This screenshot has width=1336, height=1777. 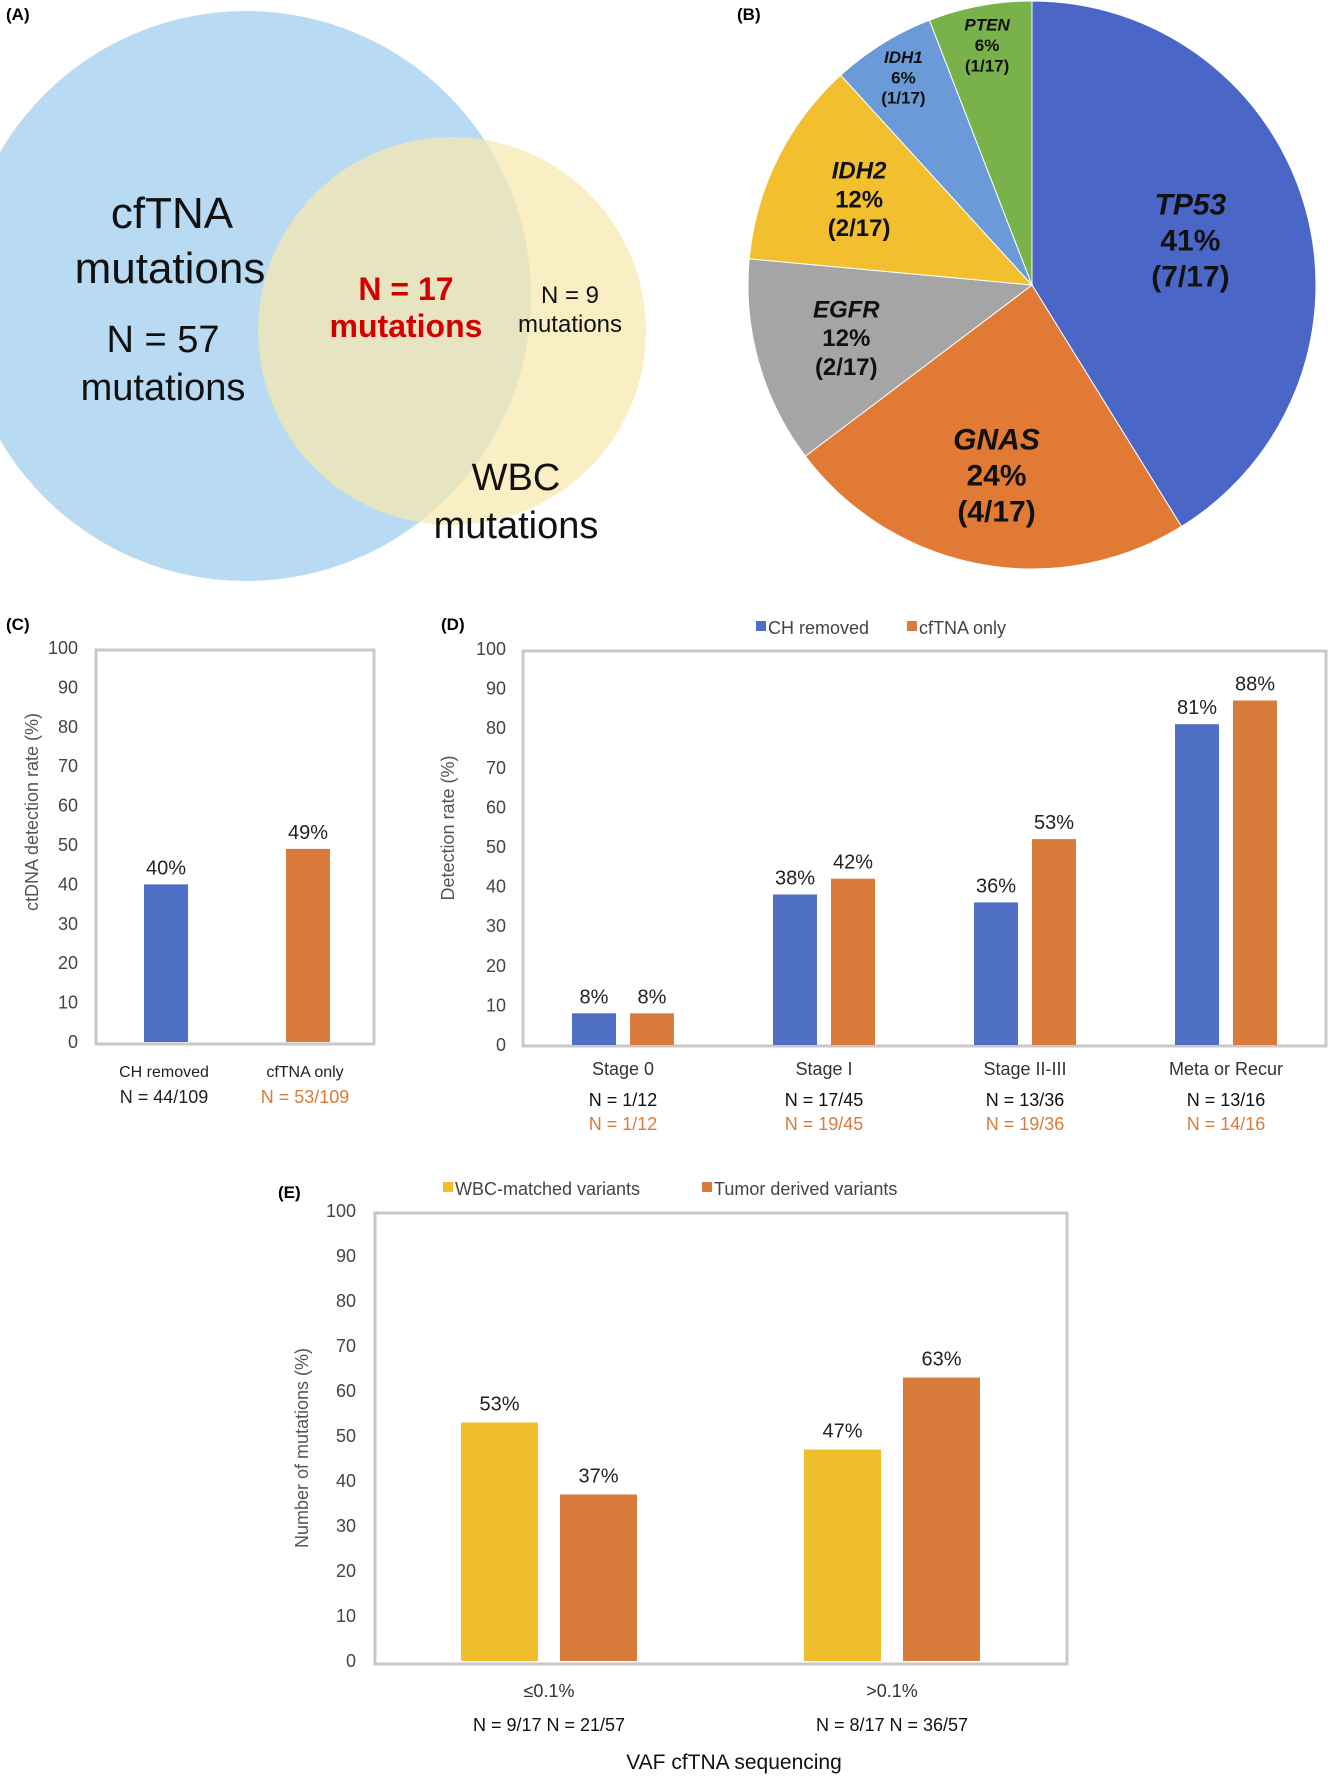 I want to click on venn-right-count-2: mutations, so click(x=570, y=324).